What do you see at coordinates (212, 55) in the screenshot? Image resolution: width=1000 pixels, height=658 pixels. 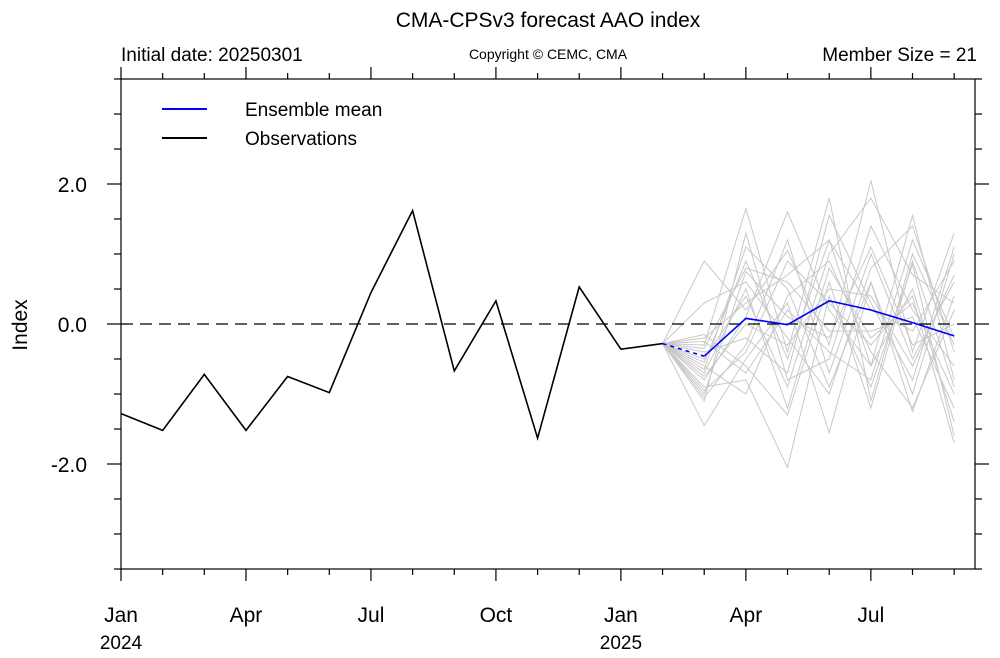 I see `initial-date-label: Initial date: 20250301` at bounding box center [212, 55].